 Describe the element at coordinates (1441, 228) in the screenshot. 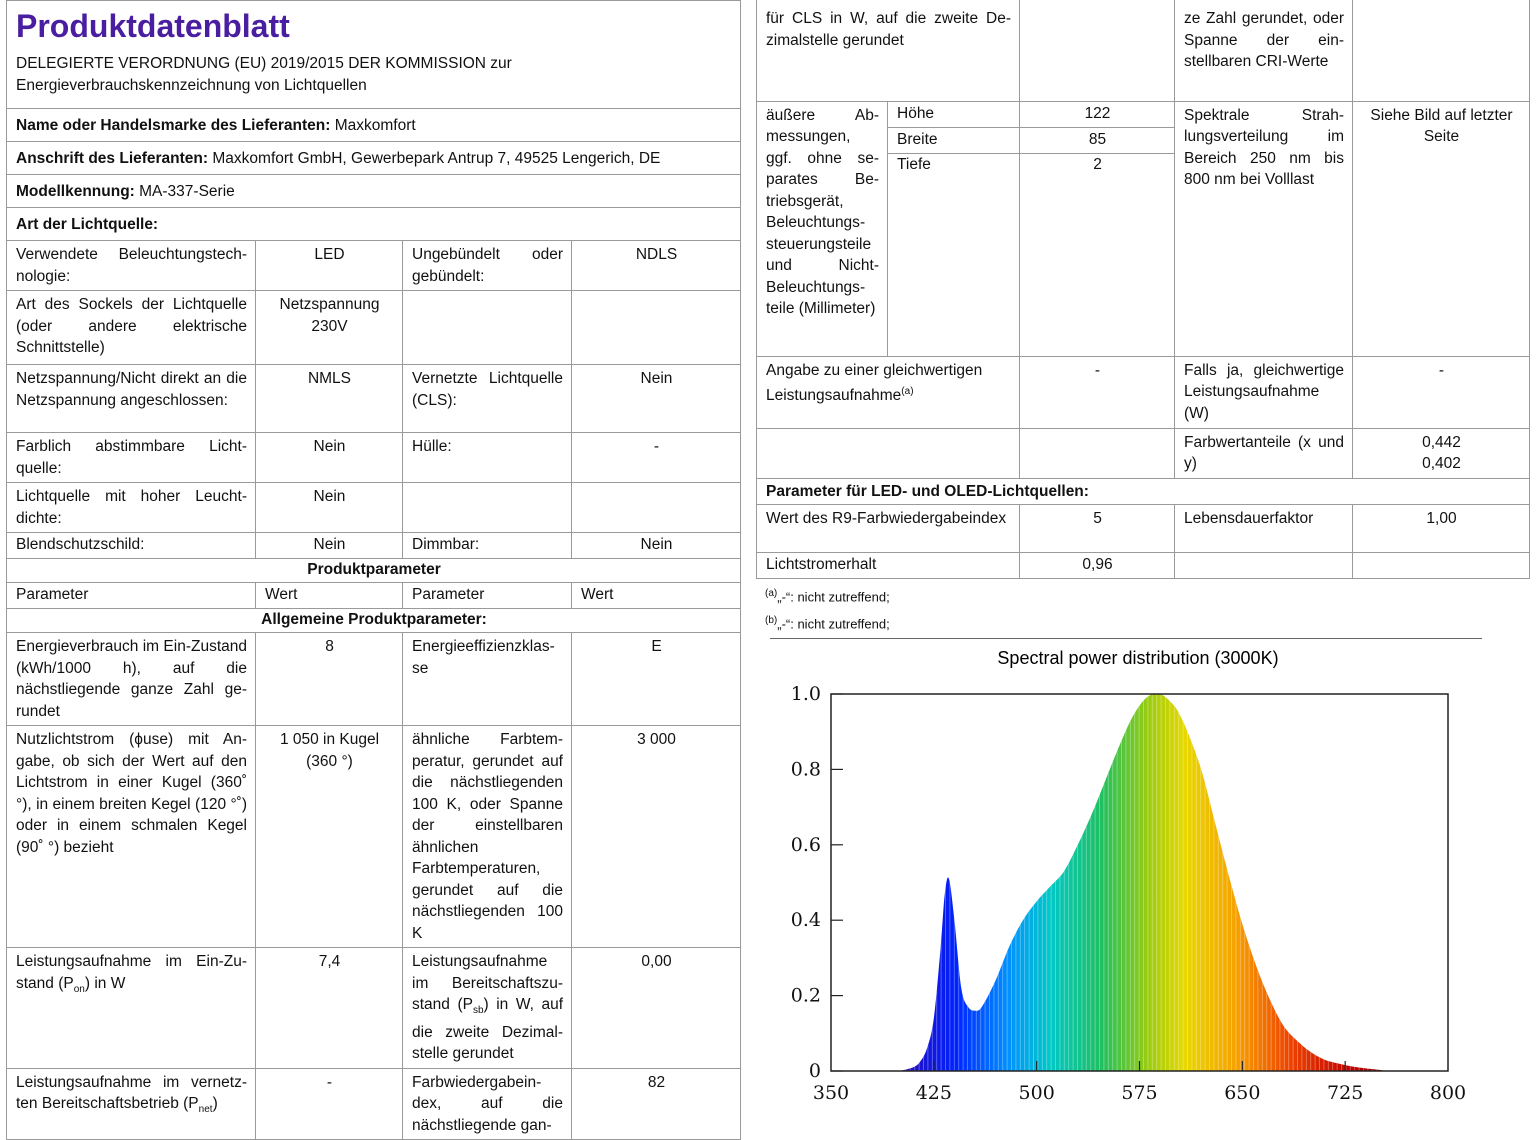

I see `spectral-value: Siehe Bild auf letzter Seite` at that location.